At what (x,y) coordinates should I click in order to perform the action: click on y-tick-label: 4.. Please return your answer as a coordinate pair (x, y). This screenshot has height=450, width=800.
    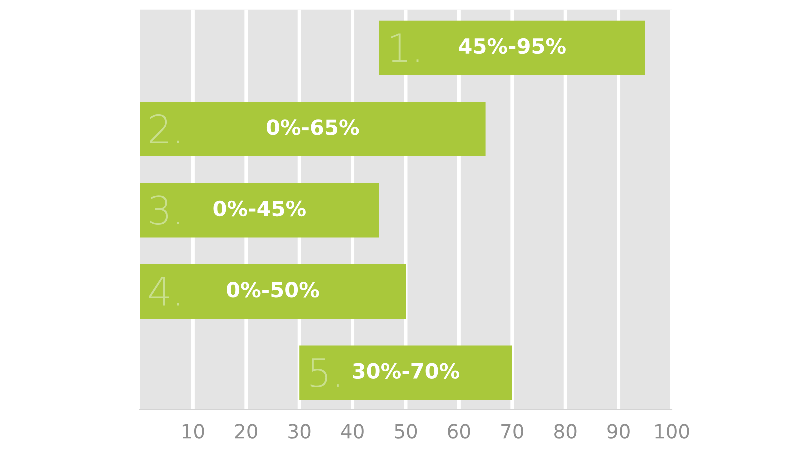
    Looking at the image, I should click on (164, 291).